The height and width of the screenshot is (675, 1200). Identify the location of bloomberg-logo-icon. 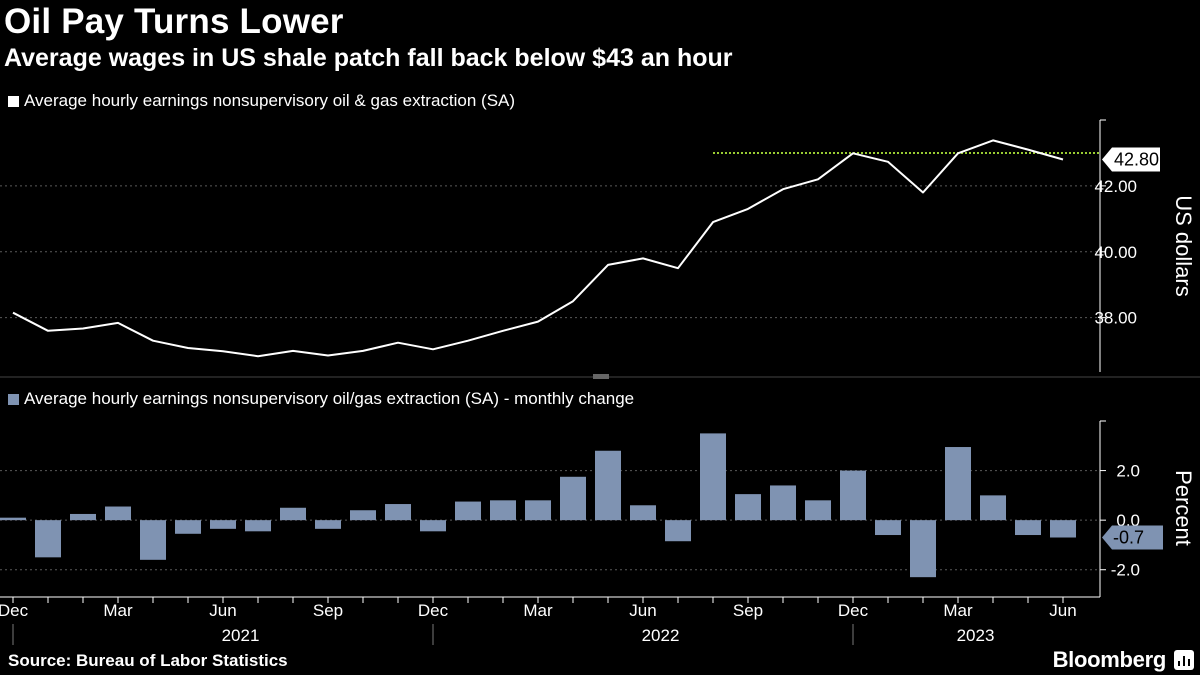
(1184, 660).